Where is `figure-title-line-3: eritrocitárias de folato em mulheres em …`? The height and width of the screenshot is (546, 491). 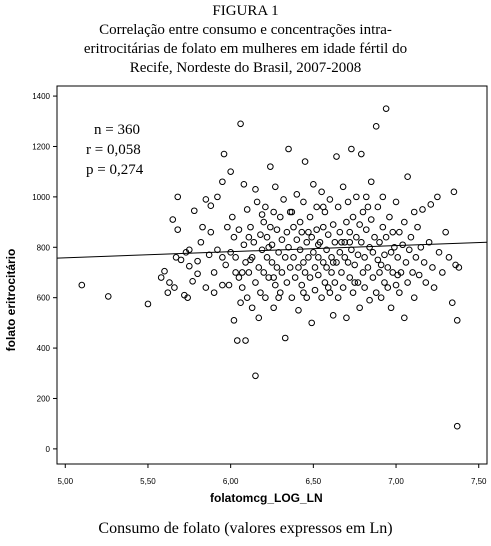 figure-title-line-3: eritrocitárias de folato em mulheres em … is located at coordinates (245, 49).